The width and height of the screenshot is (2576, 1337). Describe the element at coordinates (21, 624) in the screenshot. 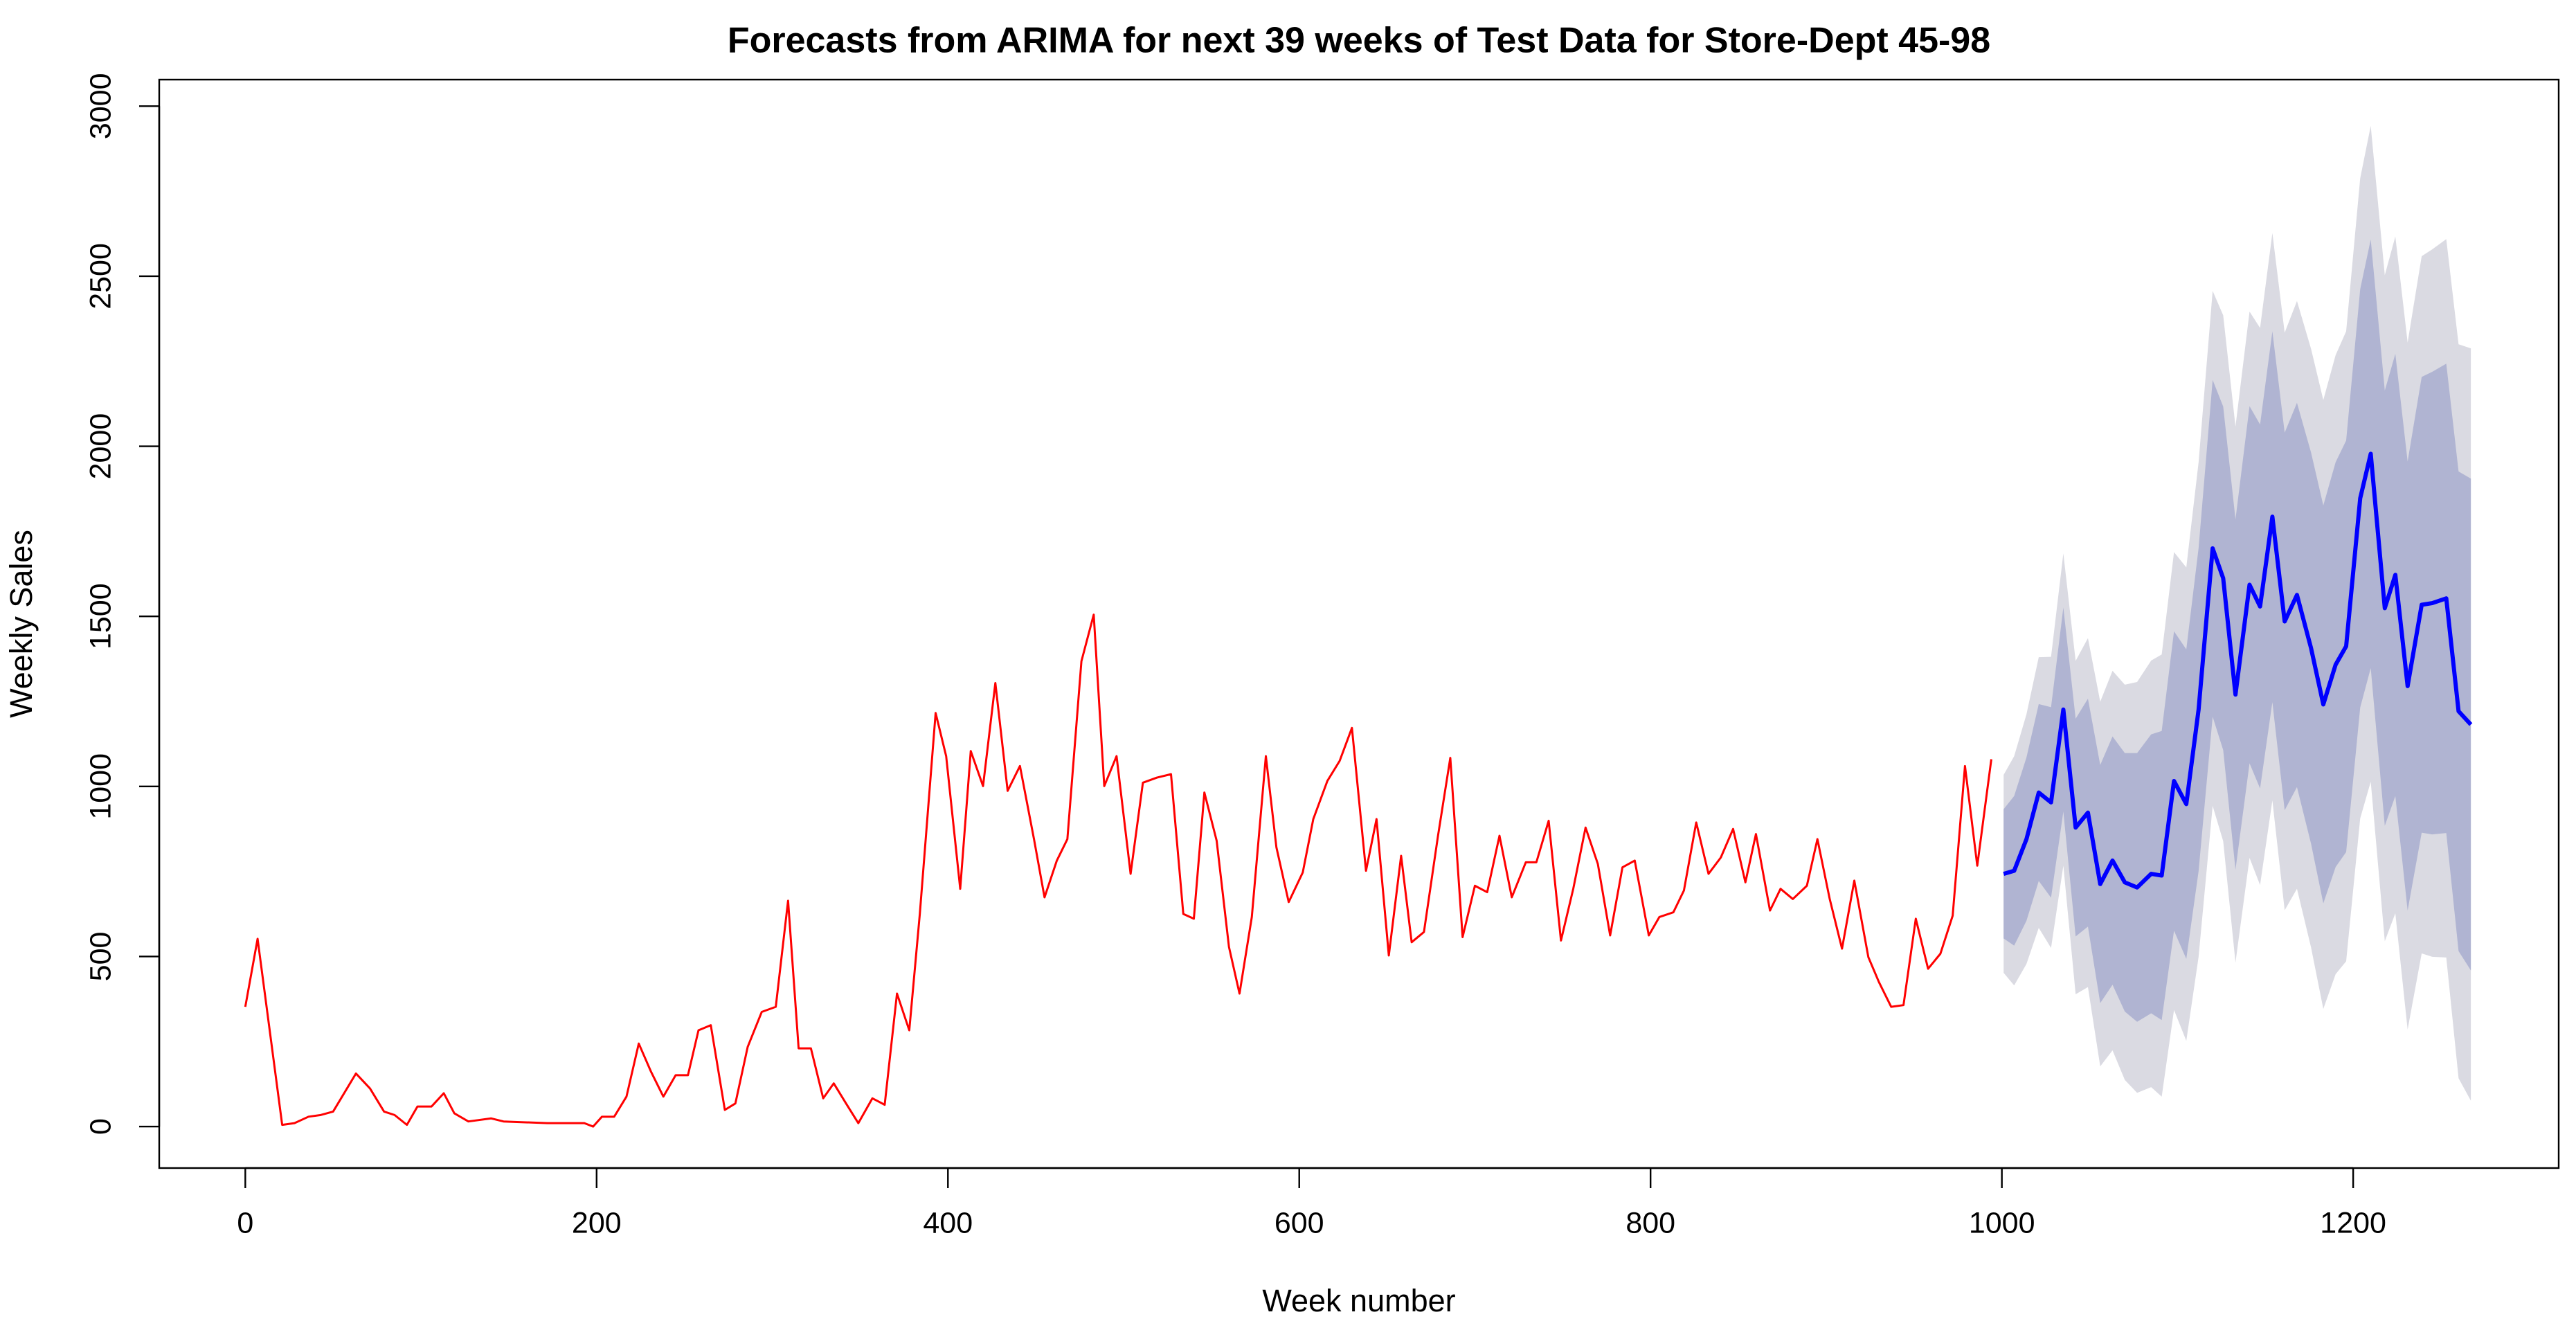

I see `y-axis-label: Weekly Sales` at that location.